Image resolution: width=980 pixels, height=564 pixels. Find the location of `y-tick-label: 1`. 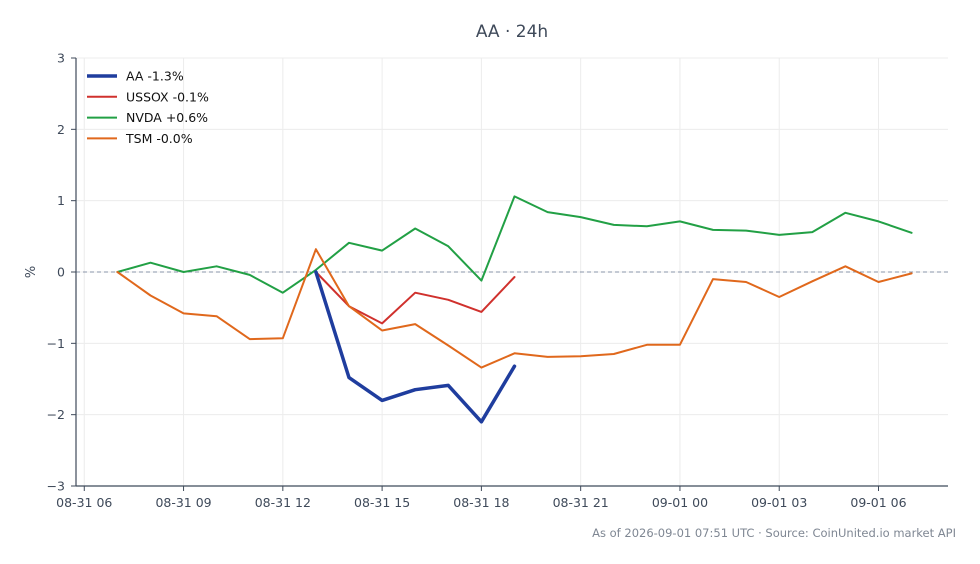

y-tick-label: 1 is located at coordinates (61, 200).